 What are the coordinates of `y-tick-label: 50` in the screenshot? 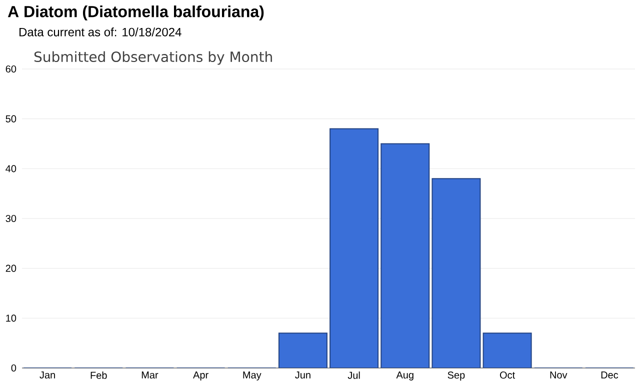 It's located at (11, 118).